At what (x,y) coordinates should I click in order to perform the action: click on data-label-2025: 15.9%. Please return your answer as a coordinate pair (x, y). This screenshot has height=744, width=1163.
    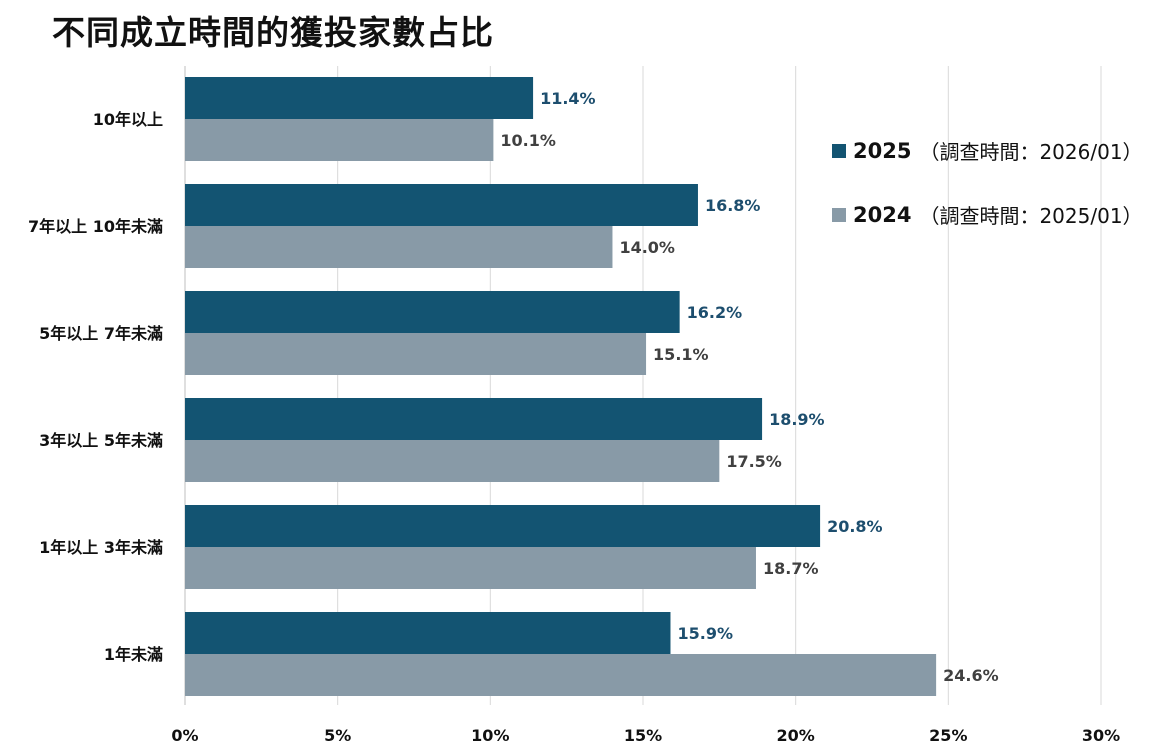
    Looking at the image, I should click on (705, 633).